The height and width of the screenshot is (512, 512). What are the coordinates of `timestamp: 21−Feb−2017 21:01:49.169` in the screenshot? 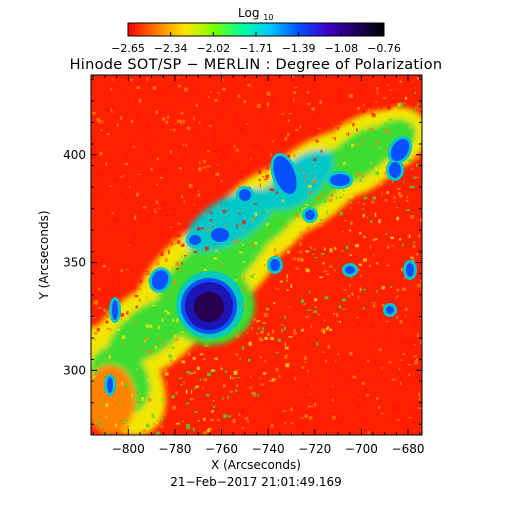 It's located at (256, 482).